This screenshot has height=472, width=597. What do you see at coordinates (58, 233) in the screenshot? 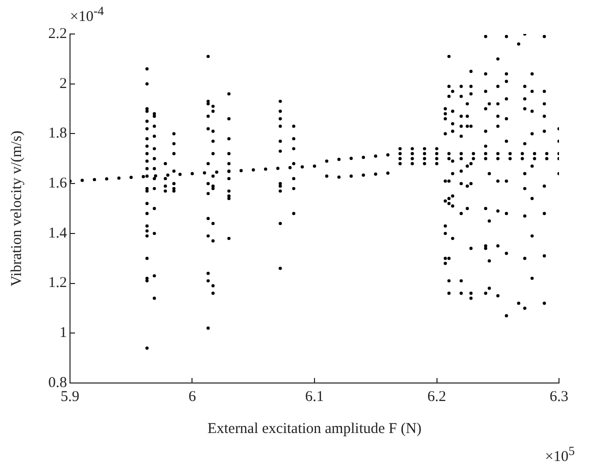
I see `y-tick-label: 1.4` at bounding box center [58, 233].